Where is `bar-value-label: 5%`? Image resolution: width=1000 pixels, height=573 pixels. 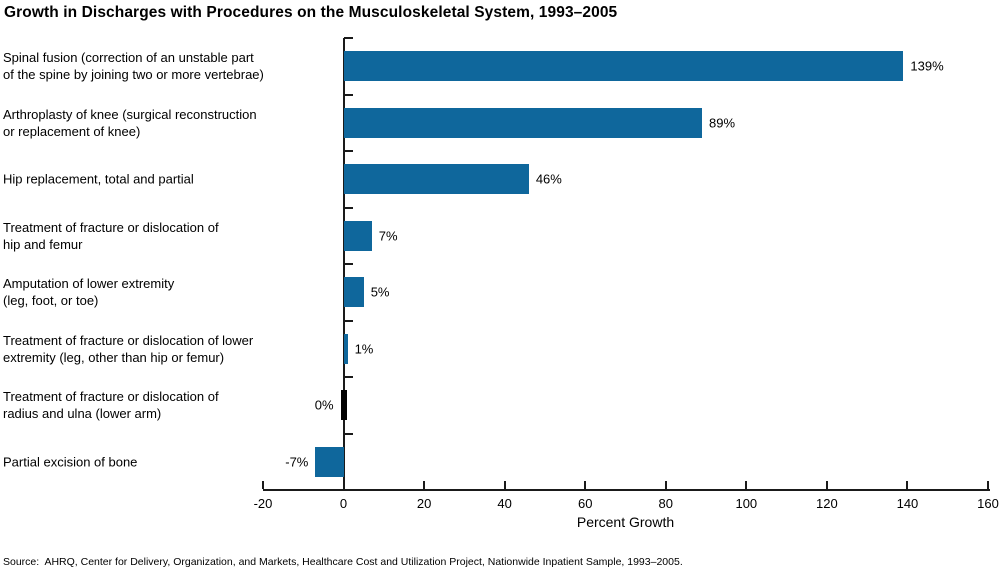
bar-value-label: 5% is located at coordinates (380, 292).